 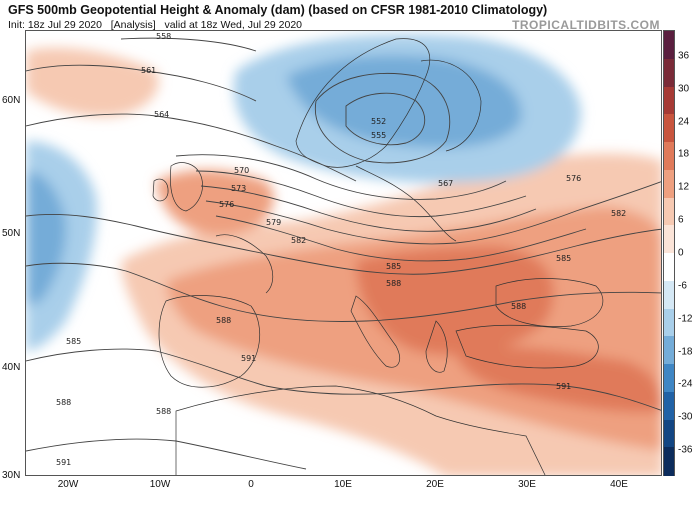 I want to click on lat-label: 50N, so click(x=11, y=233).